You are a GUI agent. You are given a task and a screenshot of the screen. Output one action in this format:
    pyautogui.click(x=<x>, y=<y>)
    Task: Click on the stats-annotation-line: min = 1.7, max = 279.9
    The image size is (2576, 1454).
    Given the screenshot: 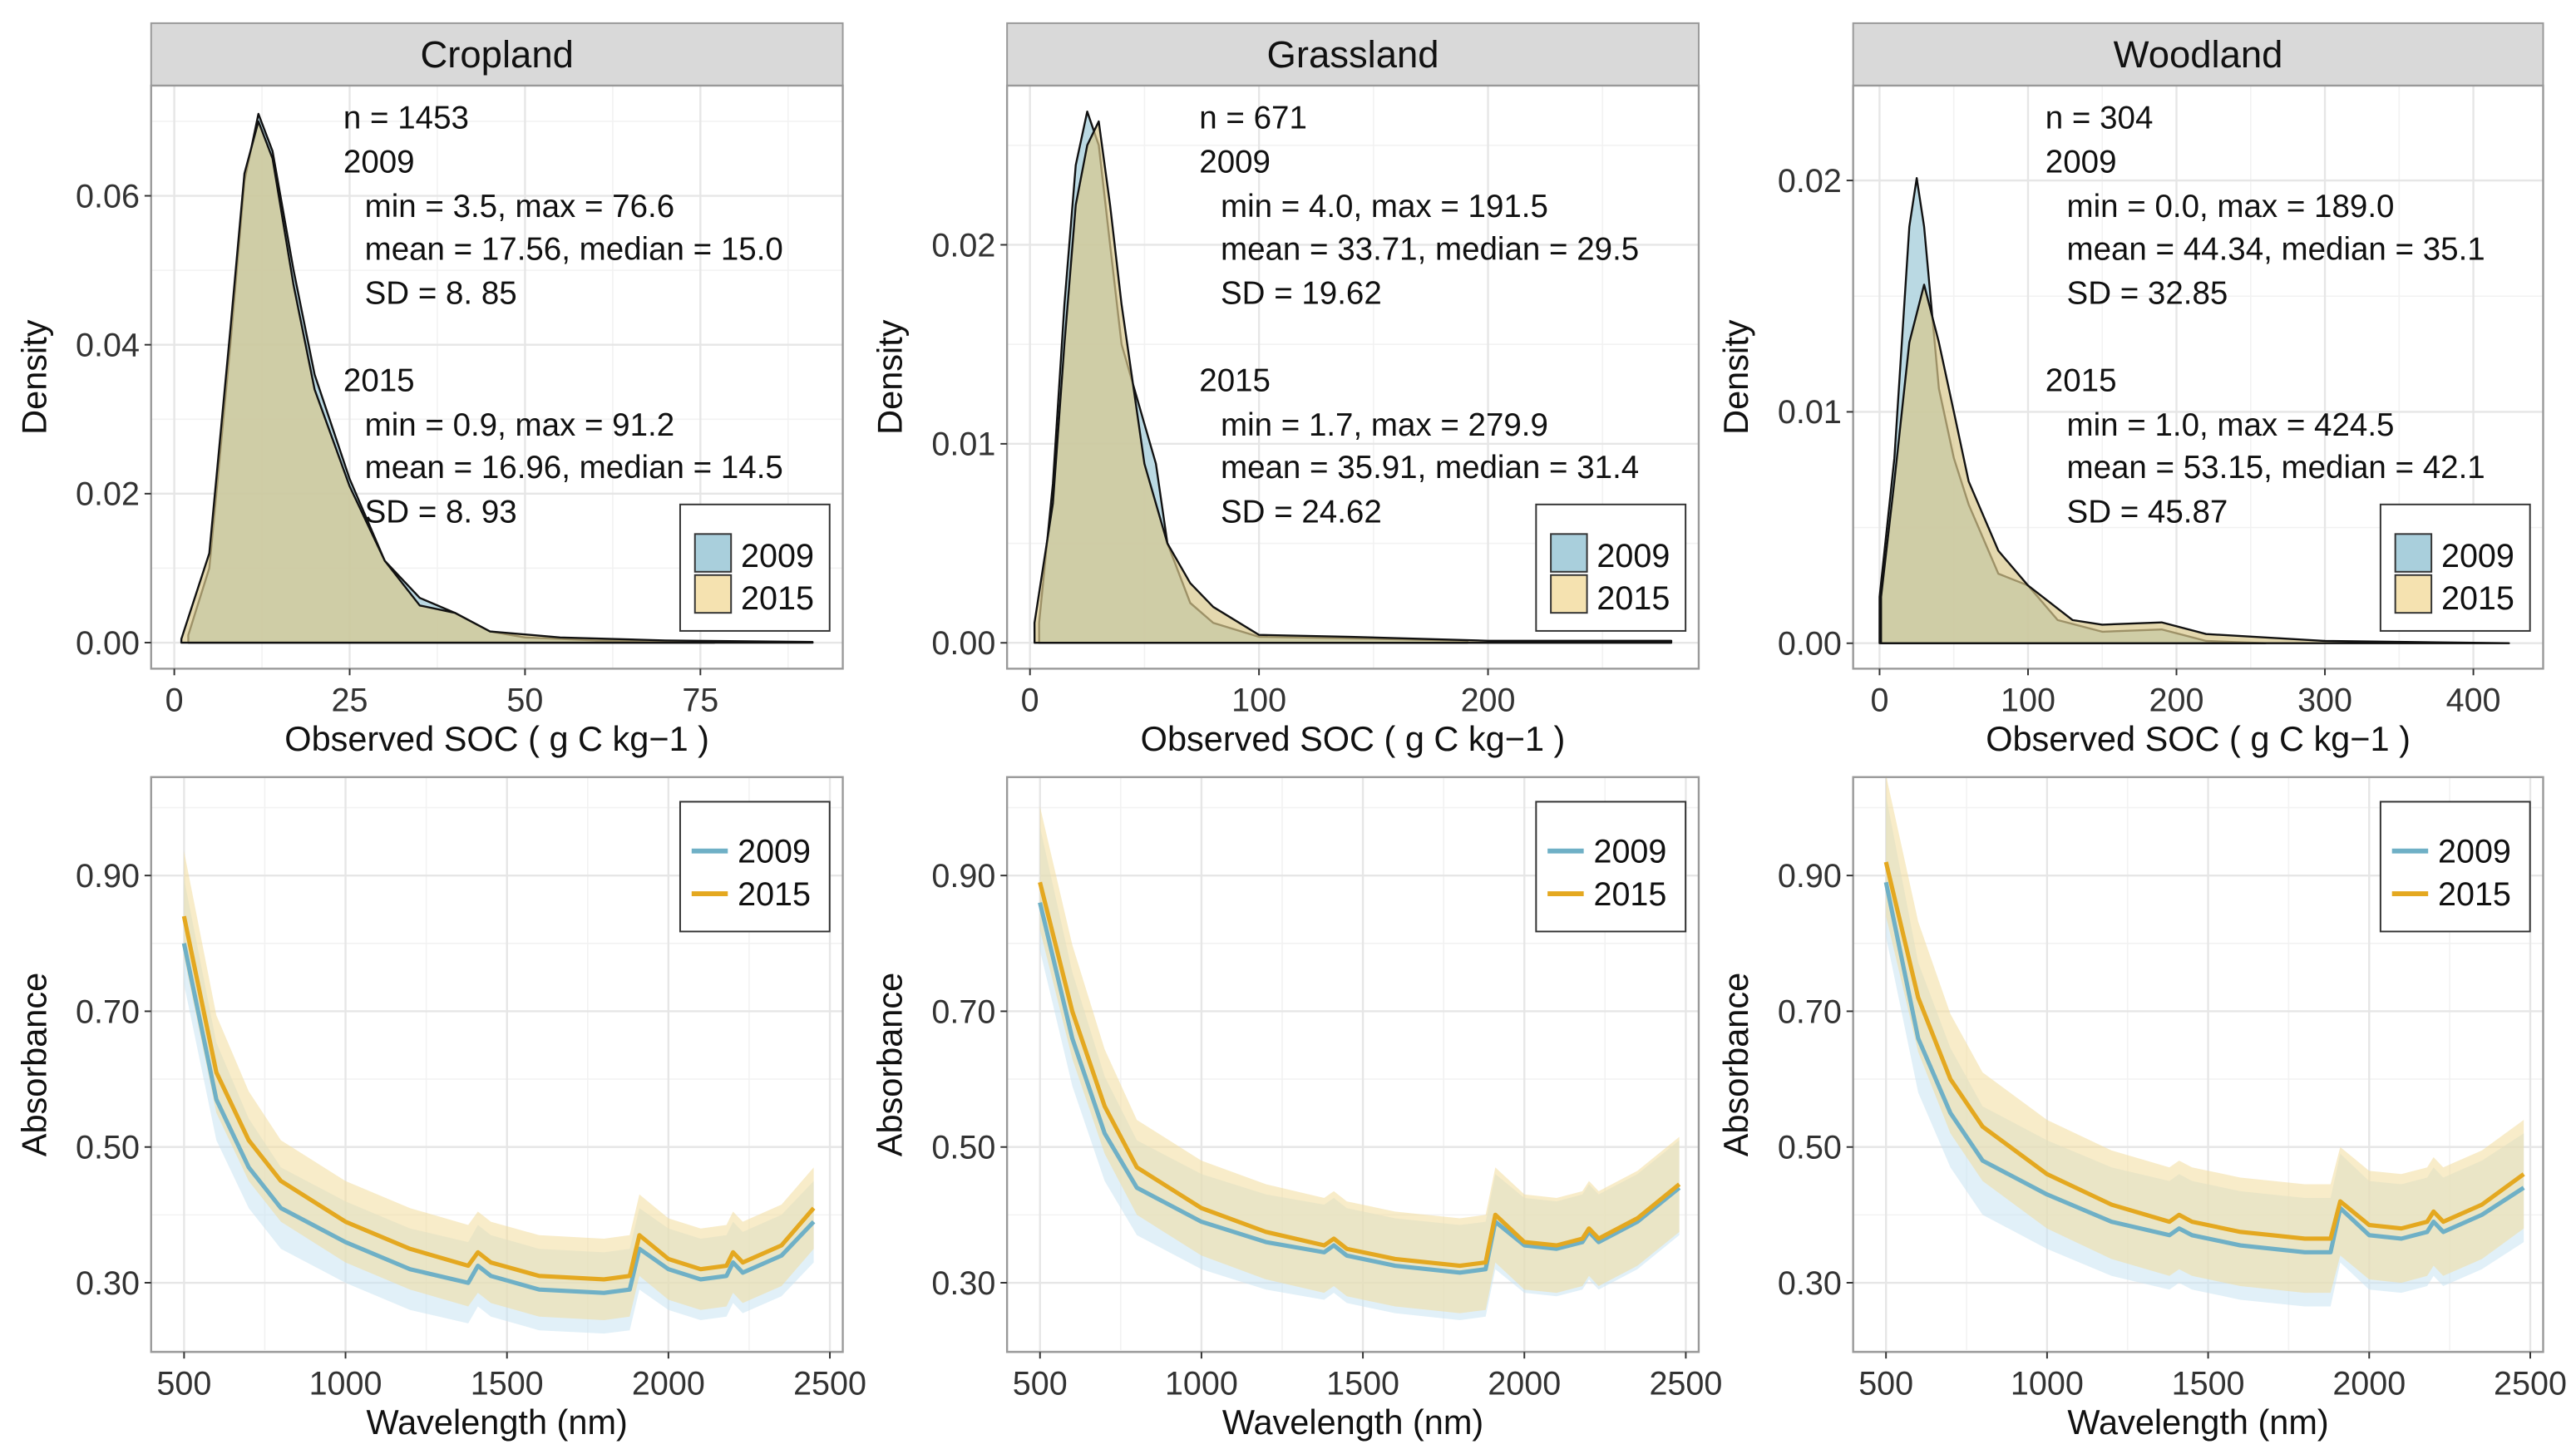 What is the action you would take?
    pyautogui.click(x=1384, y=425)
    